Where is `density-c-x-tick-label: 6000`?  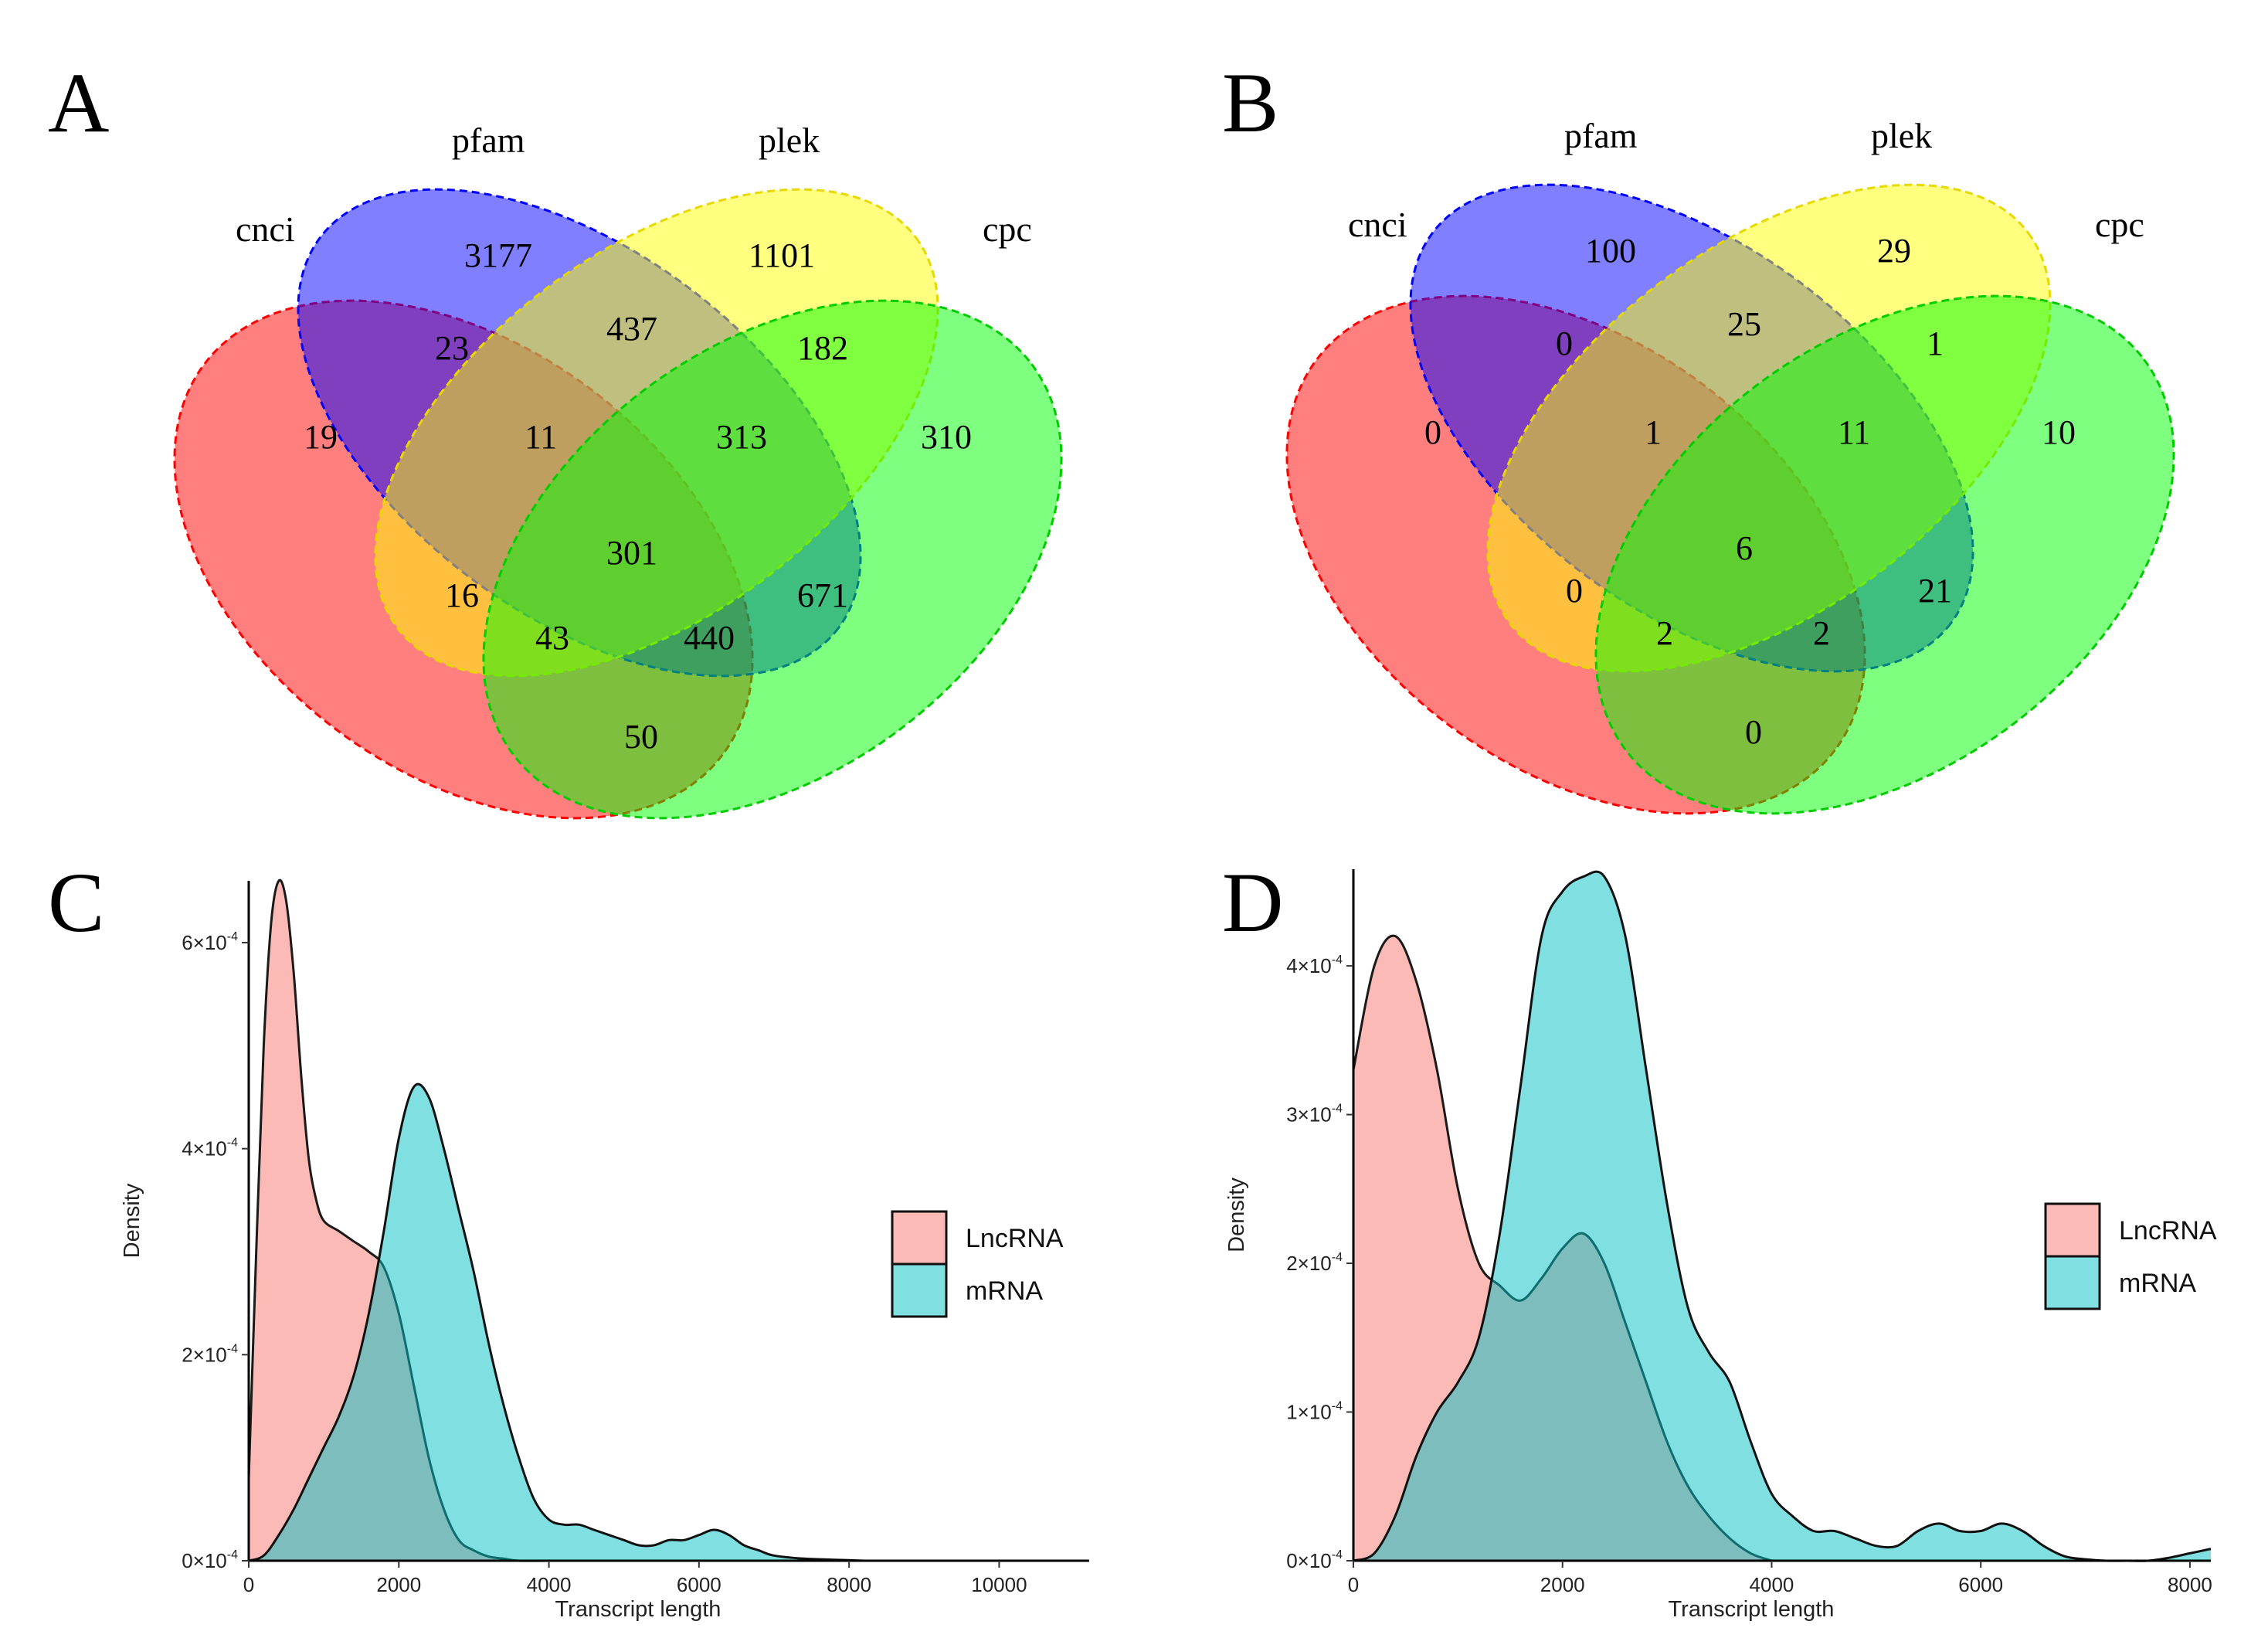
density-c-x-tick-label: 6000 is located at coordinates (699, 1584).